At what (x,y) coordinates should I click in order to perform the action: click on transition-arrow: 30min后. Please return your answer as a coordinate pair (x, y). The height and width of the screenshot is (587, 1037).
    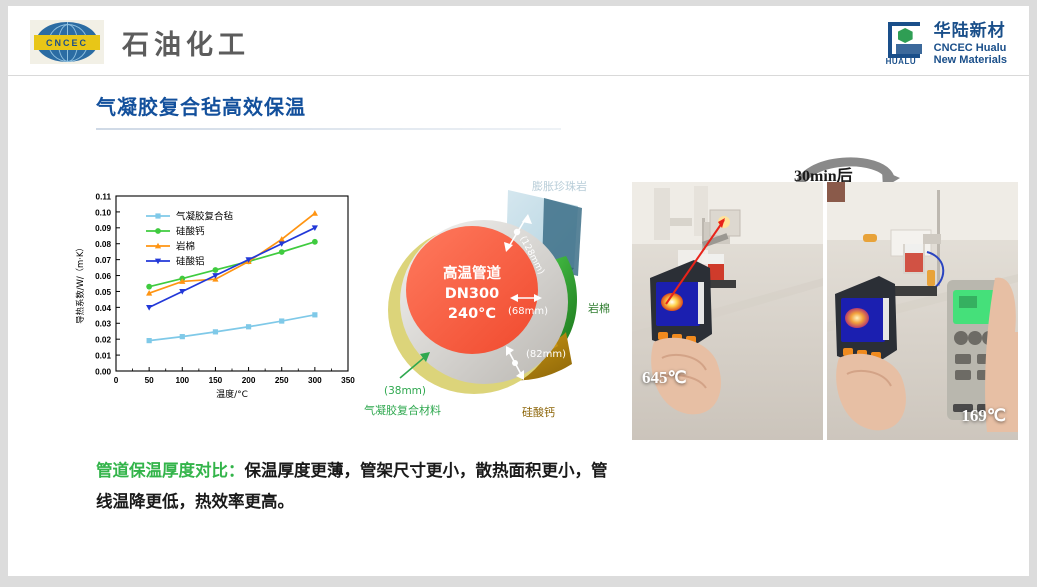
    Looking at the image, I should click on (846, 171).